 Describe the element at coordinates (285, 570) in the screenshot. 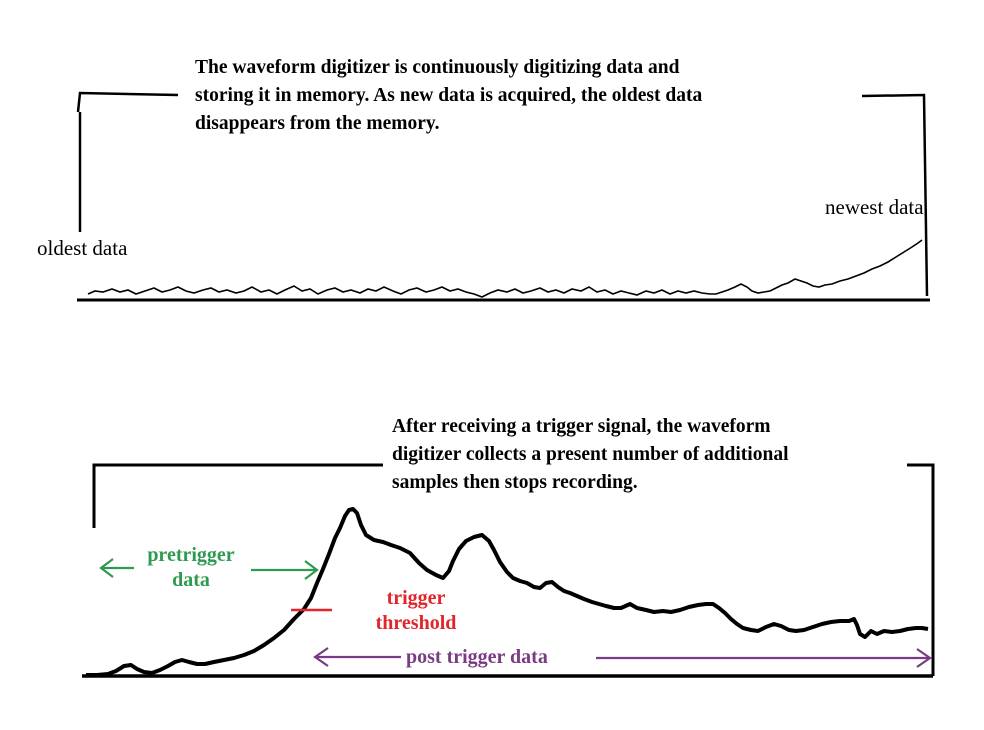

I see `pretrigger-arrow-right` at that location.